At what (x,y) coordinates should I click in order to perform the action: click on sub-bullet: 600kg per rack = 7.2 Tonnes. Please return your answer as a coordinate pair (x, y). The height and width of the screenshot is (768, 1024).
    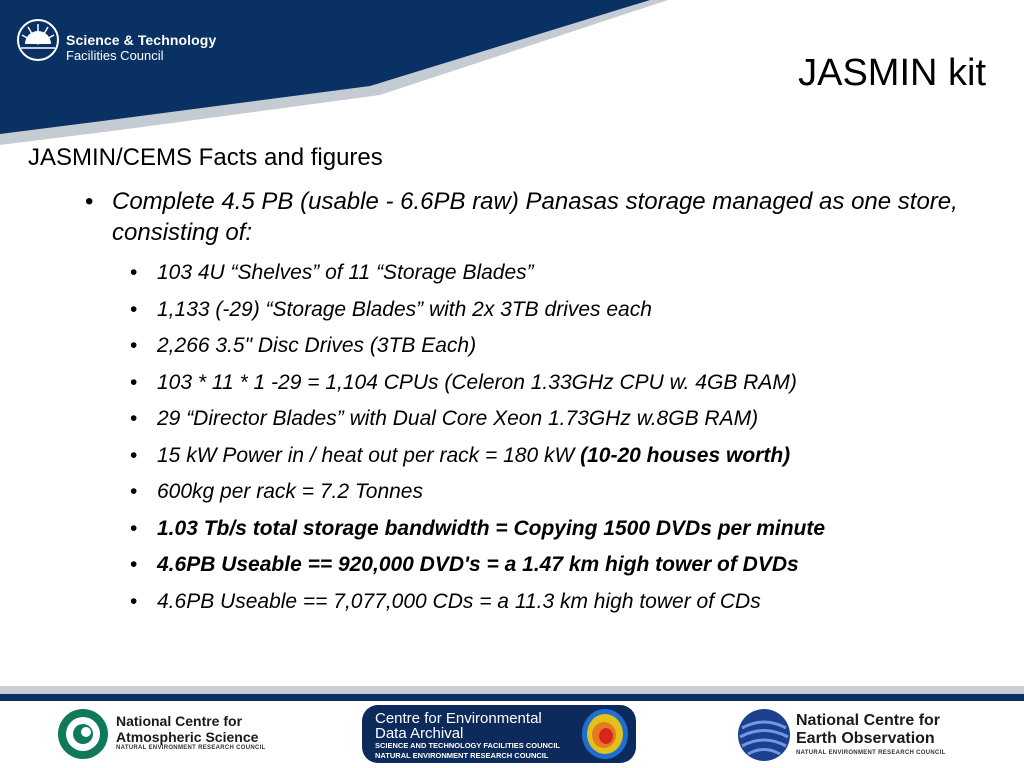
    Looking at the image, I should click on (564, 495).